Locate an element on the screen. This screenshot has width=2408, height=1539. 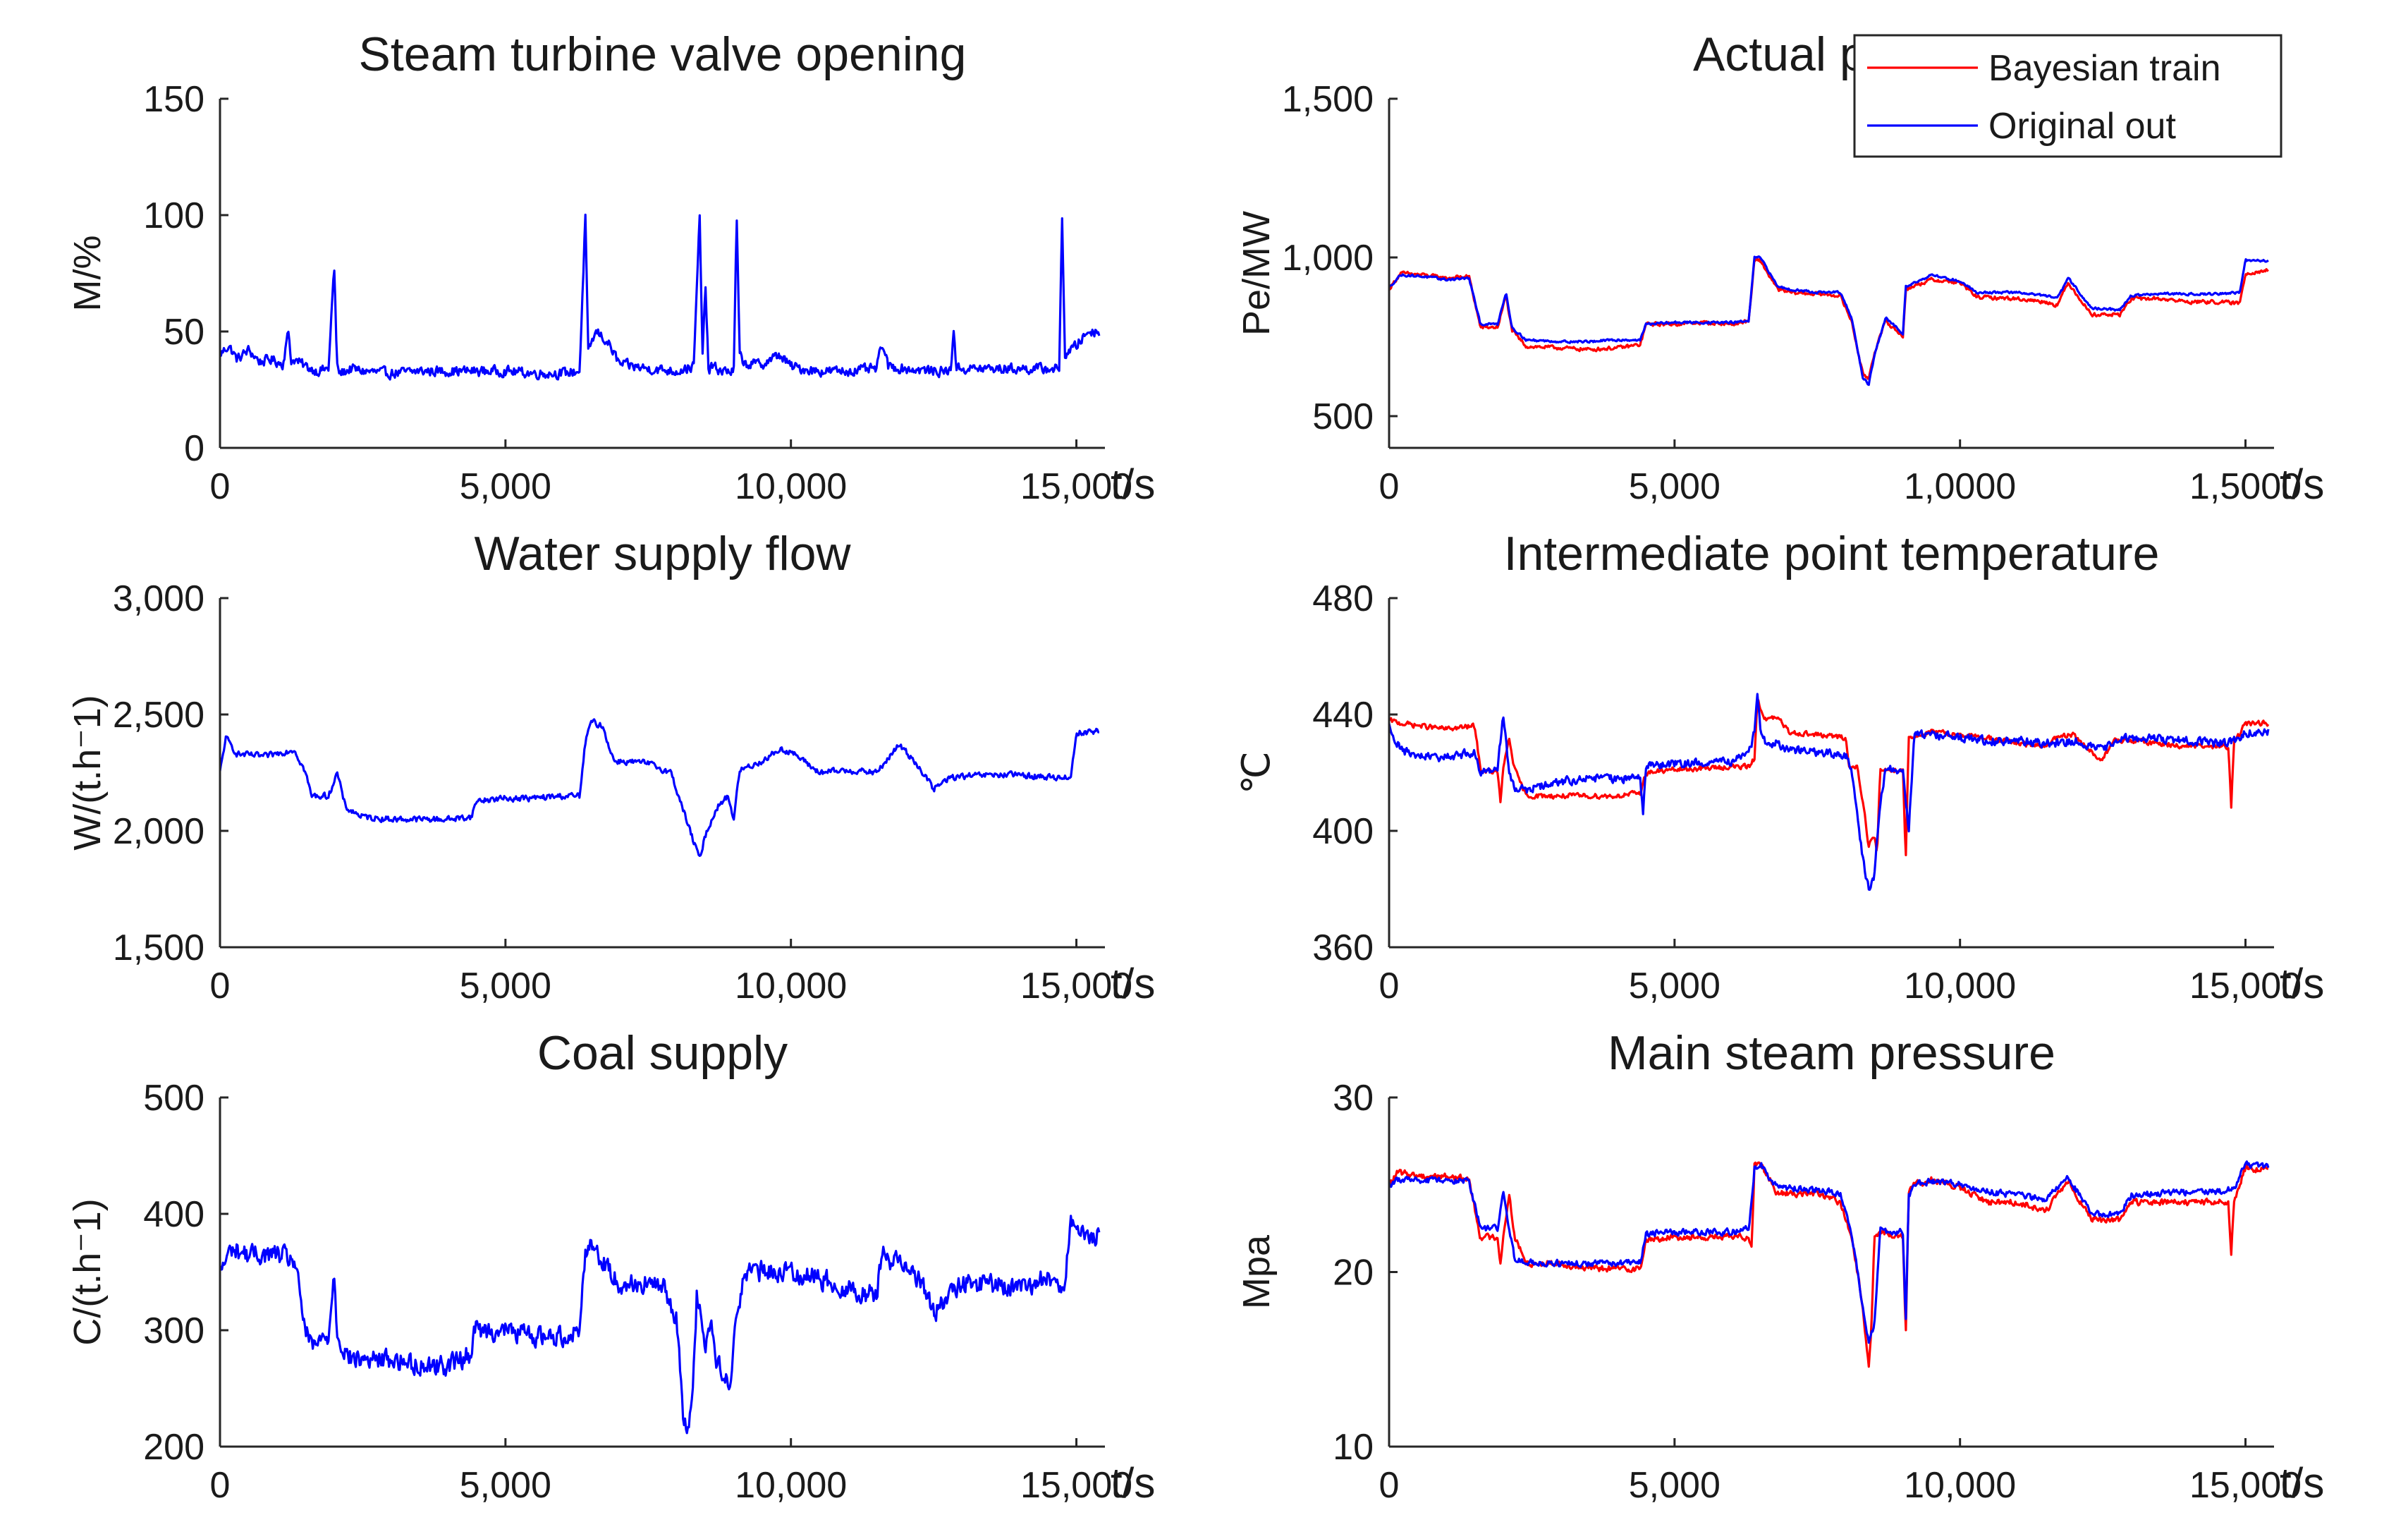
legend-label: Original out is located at coordinates (2082, 127).